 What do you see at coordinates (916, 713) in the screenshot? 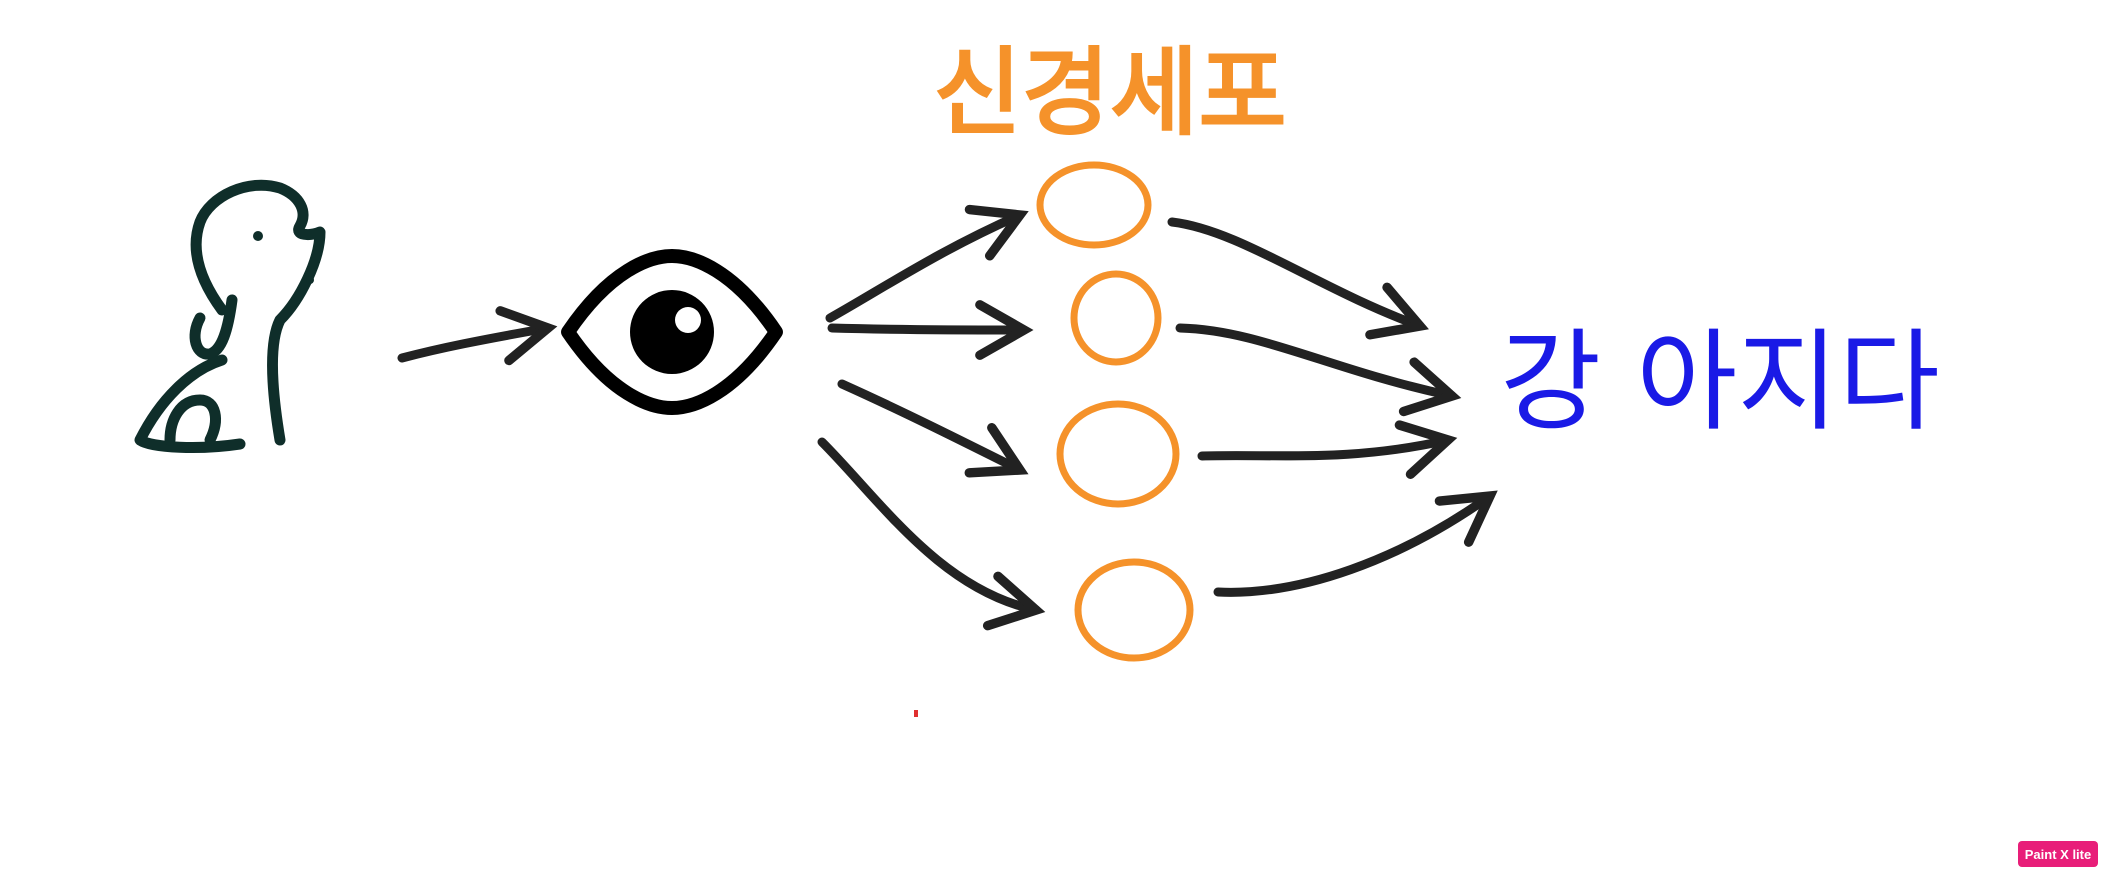
I see `stray-mark` at bounding box center [916, 713].